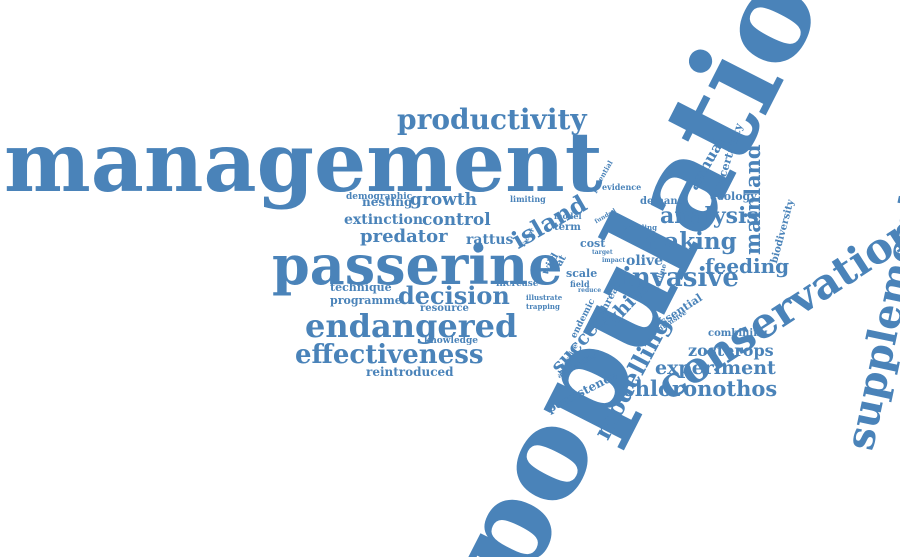 The height and width of the screenshot is (557, 900). Describe the element at coordinates (567, 227) in the screenshot. I see `word-term: term` at that location.